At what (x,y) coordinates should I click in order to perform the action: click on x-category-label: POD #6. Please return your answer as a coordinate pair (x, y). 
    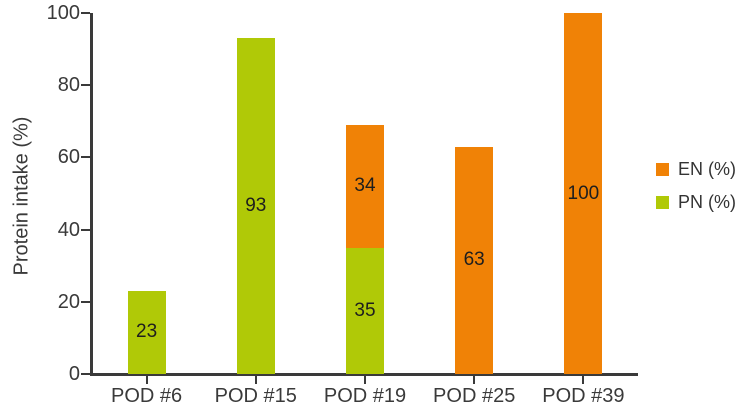
    Looking at the image, I should click on (147, 396).